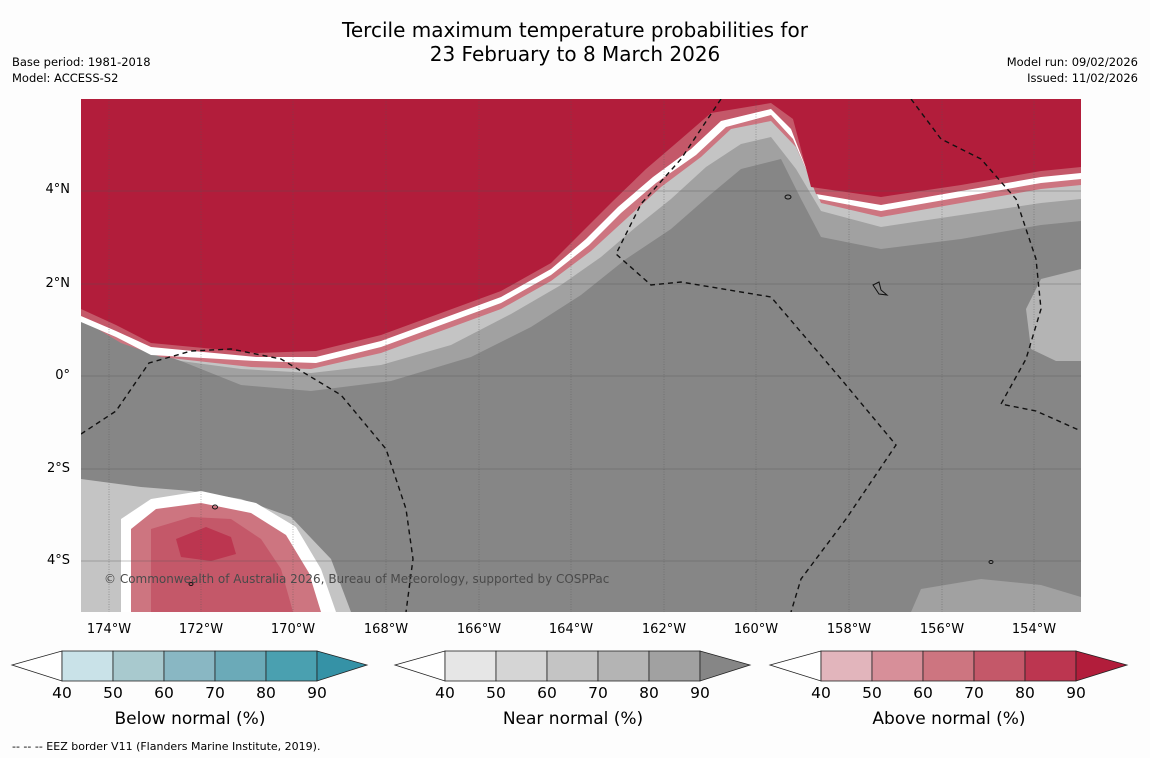 The image size is (1150, 758). What do you see at coordinates (58, 560) in the screenshot?
I see `lat-label-4s: 4°S` at bounding box center [58, 560].